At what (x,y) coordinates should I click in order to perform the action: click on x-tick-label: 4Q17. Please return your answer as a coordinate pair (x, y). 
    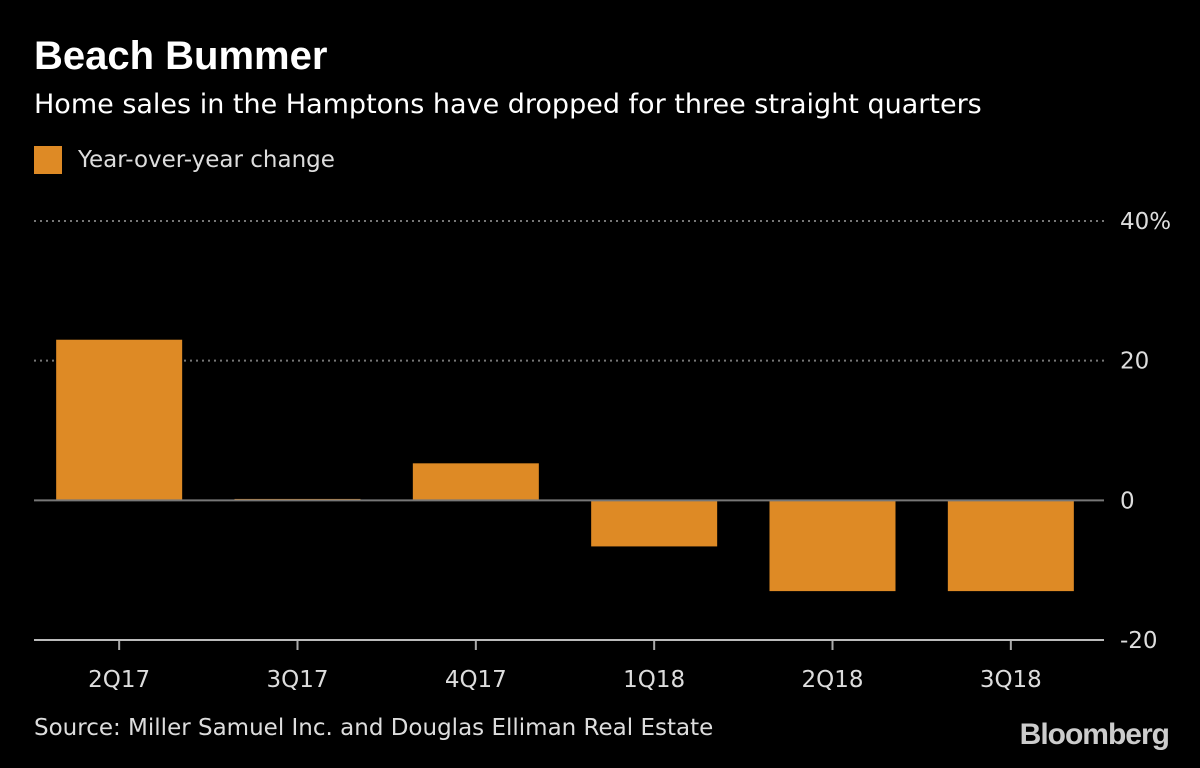
    Looking at the image, I should click on (476, 680).